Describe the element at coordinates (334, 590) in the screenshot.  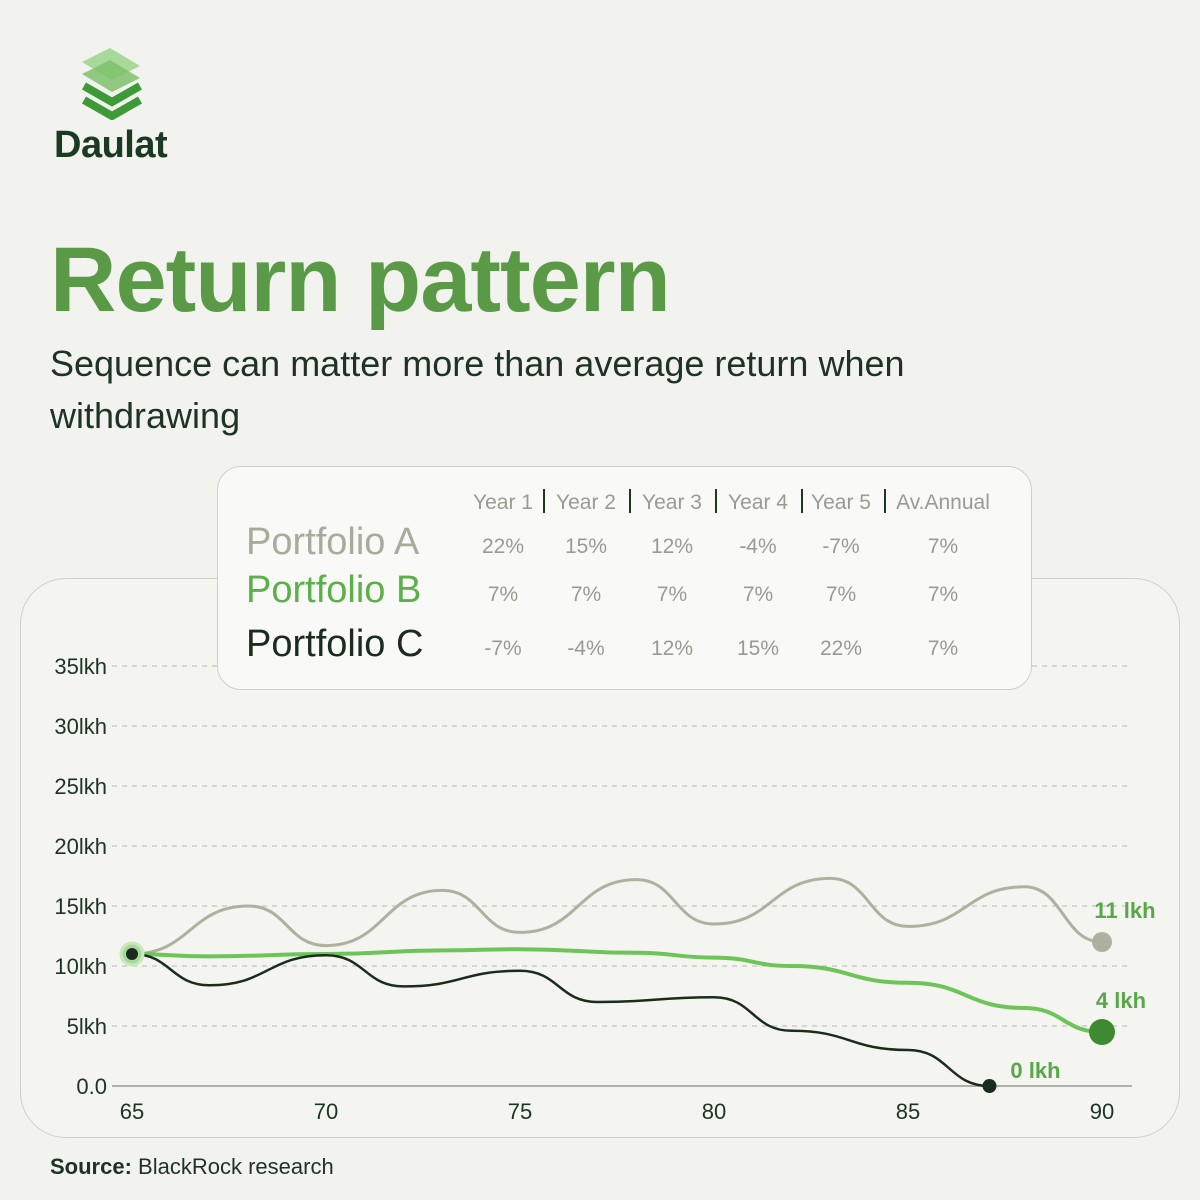
I see `table-row-label: Portfolio B` at that location.